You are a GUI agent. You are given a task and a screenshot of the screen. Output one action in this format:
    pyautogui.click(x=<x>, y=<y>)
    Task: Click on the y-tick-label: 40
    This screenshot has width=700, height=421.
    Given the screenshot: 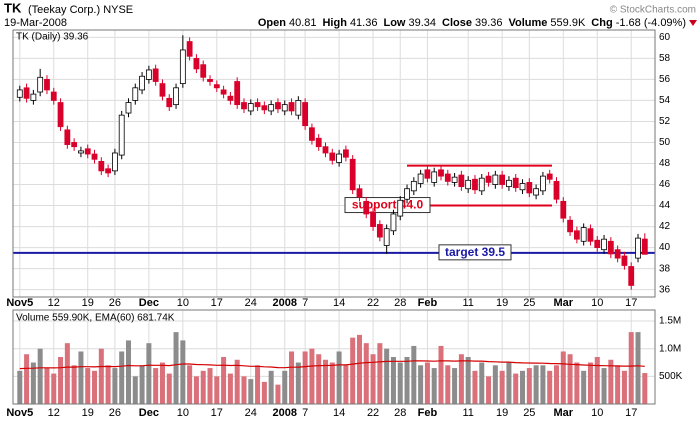 What is the action you would take?
    pyautogui.click(x=665, y=247)
    